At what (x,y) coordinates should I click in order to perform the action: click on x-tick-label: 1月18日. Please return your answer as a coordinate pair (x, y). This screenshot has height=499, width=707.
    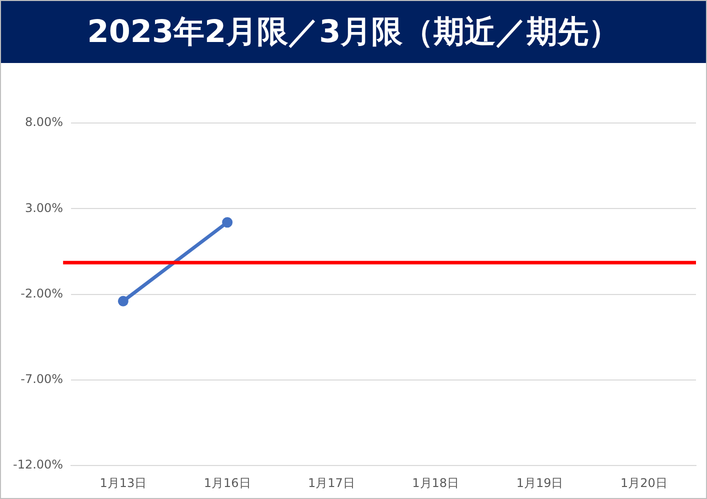
    Looking at the image, I should click on (436, 483).